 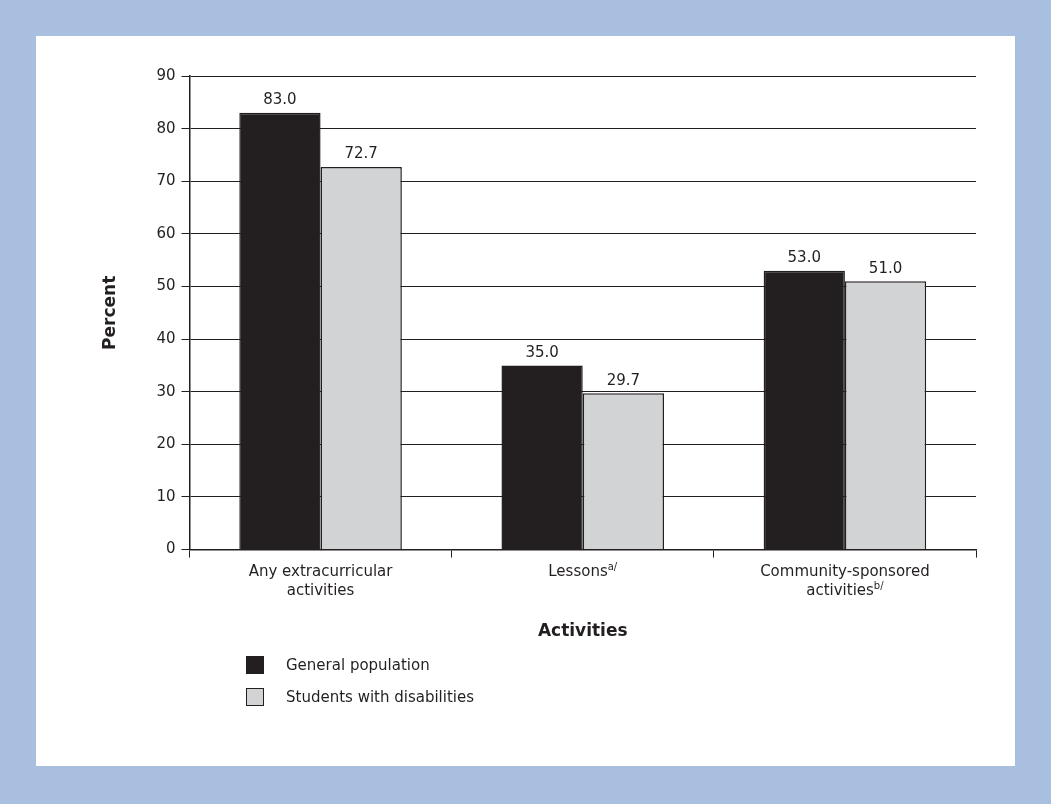 I want to click on data-label: 29.7, so click(x=623, y=379).